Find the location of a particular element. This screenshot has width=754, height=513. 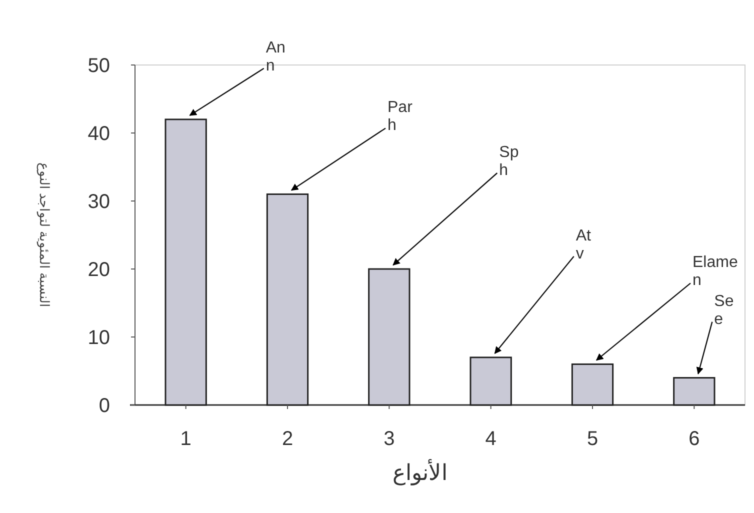

y-tick-label: 20 is located at coordinates (99, 270).